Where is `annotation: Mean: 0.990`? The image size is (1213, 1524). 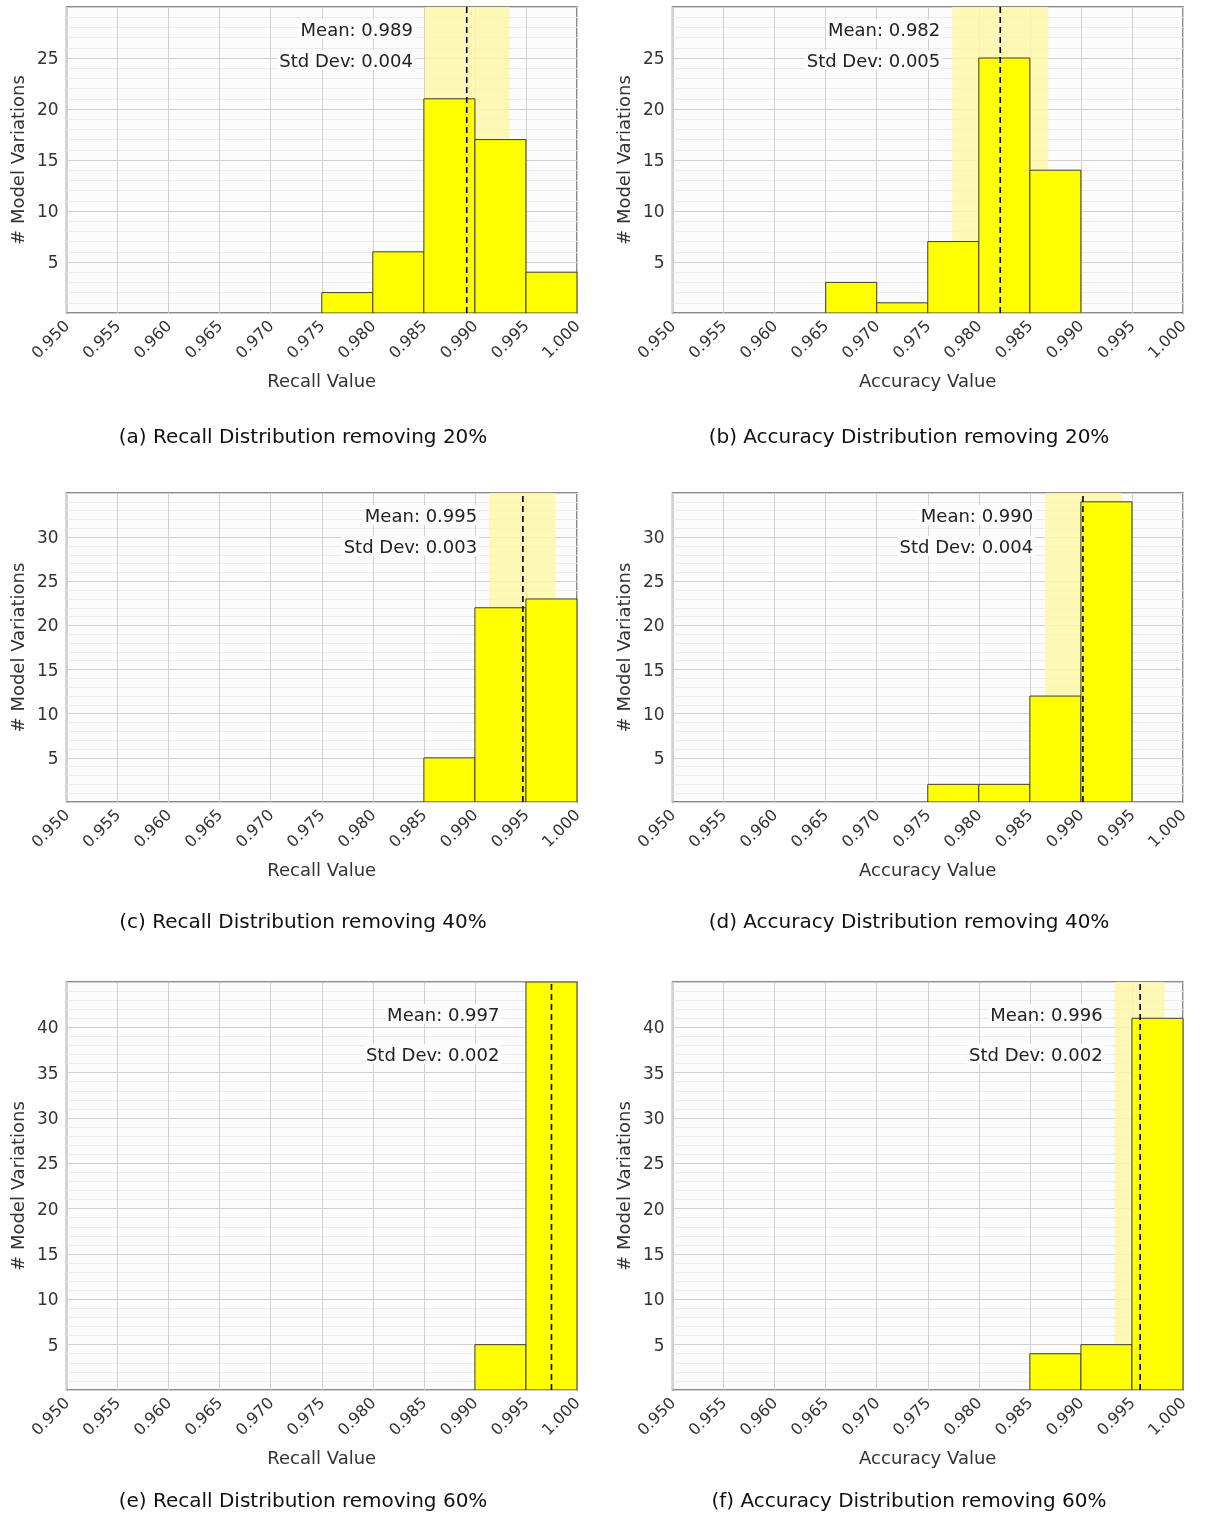
annotation: Mean: 0.990 is located at coordinates (977, 515).